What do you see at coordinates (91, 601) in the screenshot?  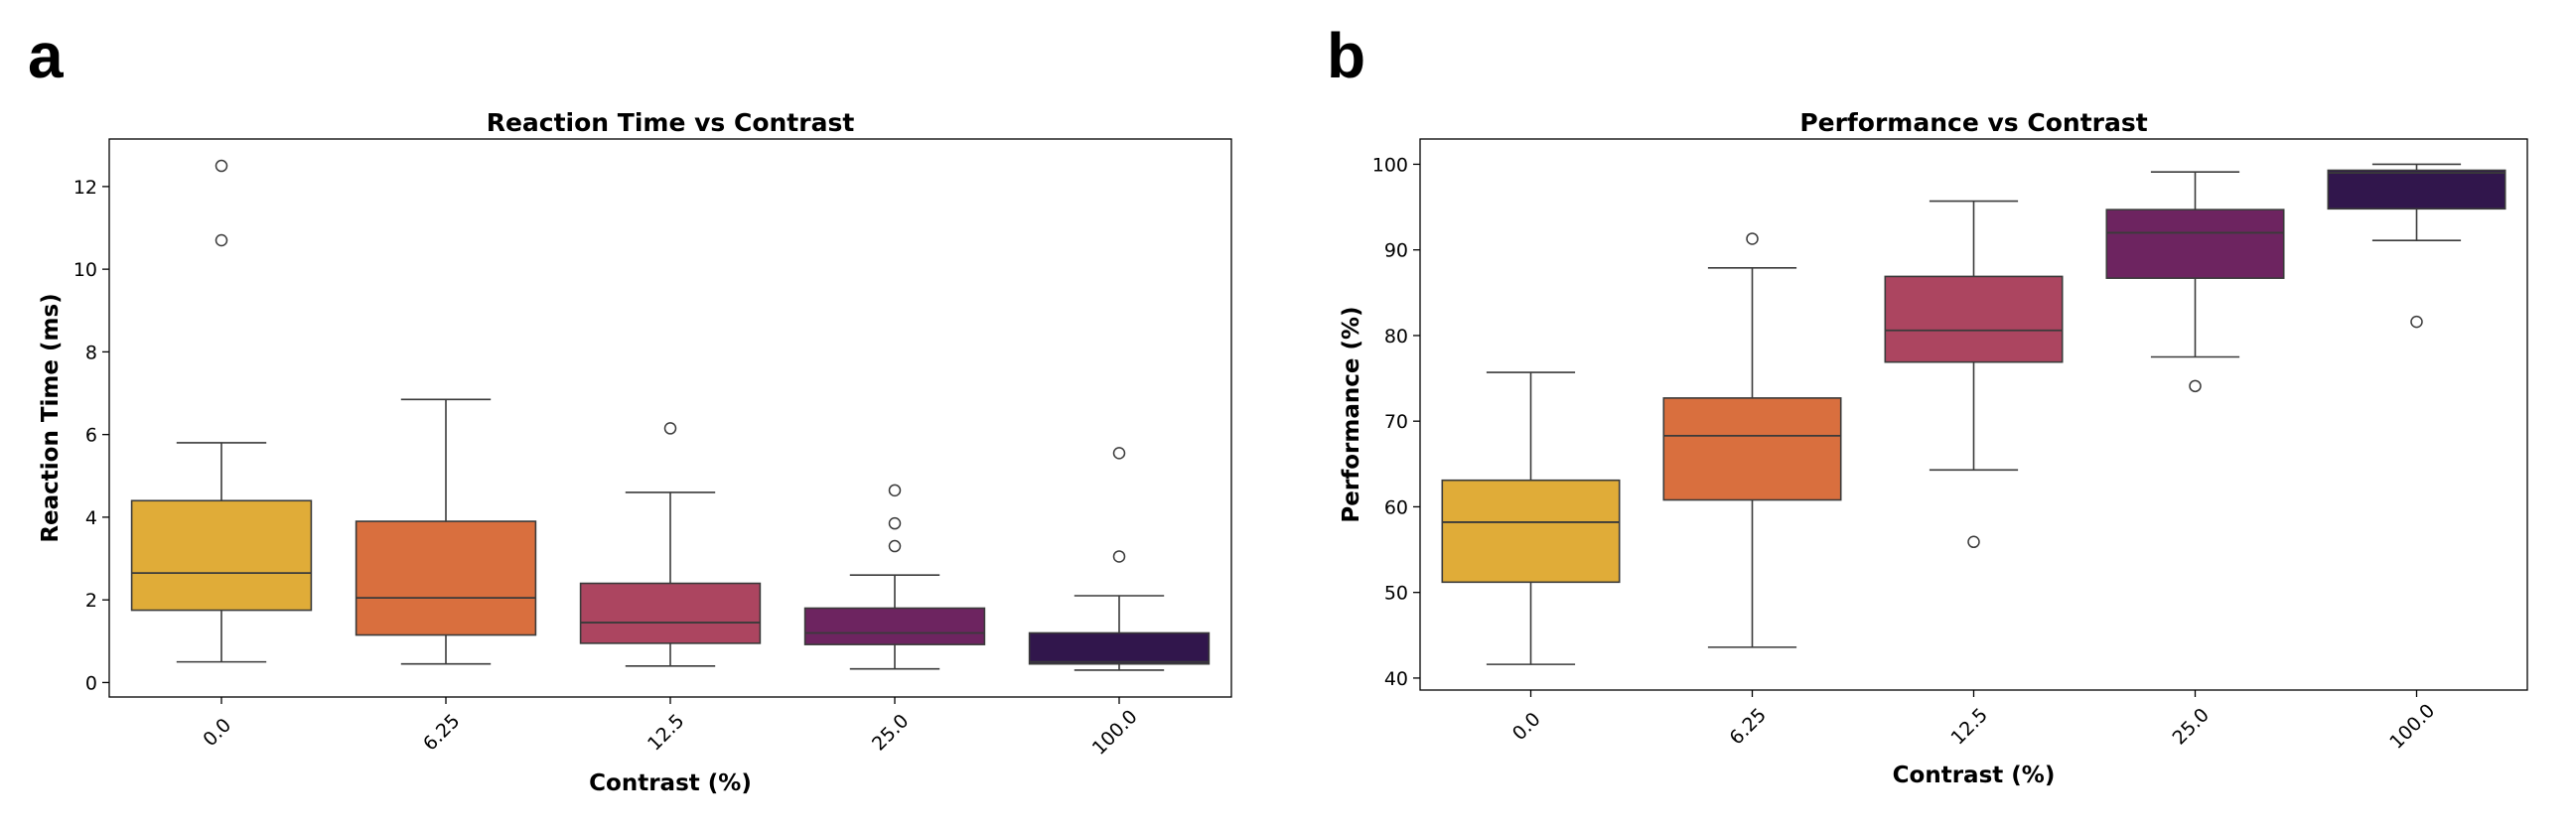 I see `y-tick-label: 2` at bounding box center [91, 601].